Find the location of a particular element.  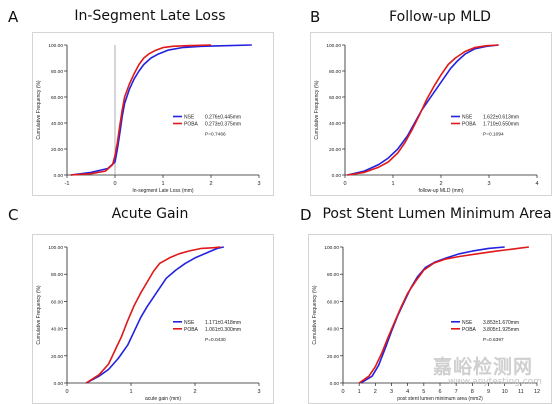

legend-stats-nse: 0.276±0.445mm is located at coordinates (223, 118).